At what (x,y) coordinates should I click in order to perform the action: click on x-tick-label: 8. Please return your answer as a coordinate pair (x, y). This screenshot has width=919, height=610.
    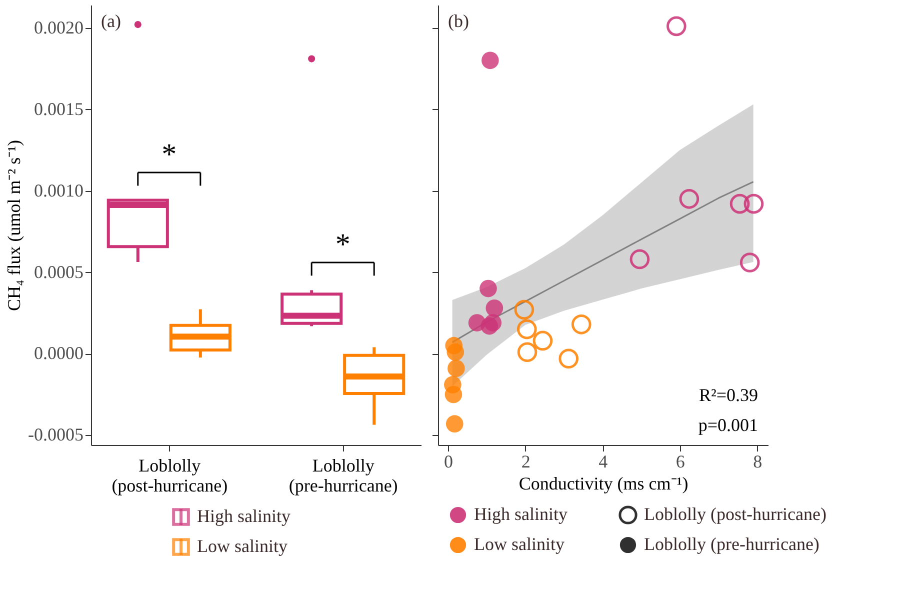
    Looking at the image, I should click on (757, 462).